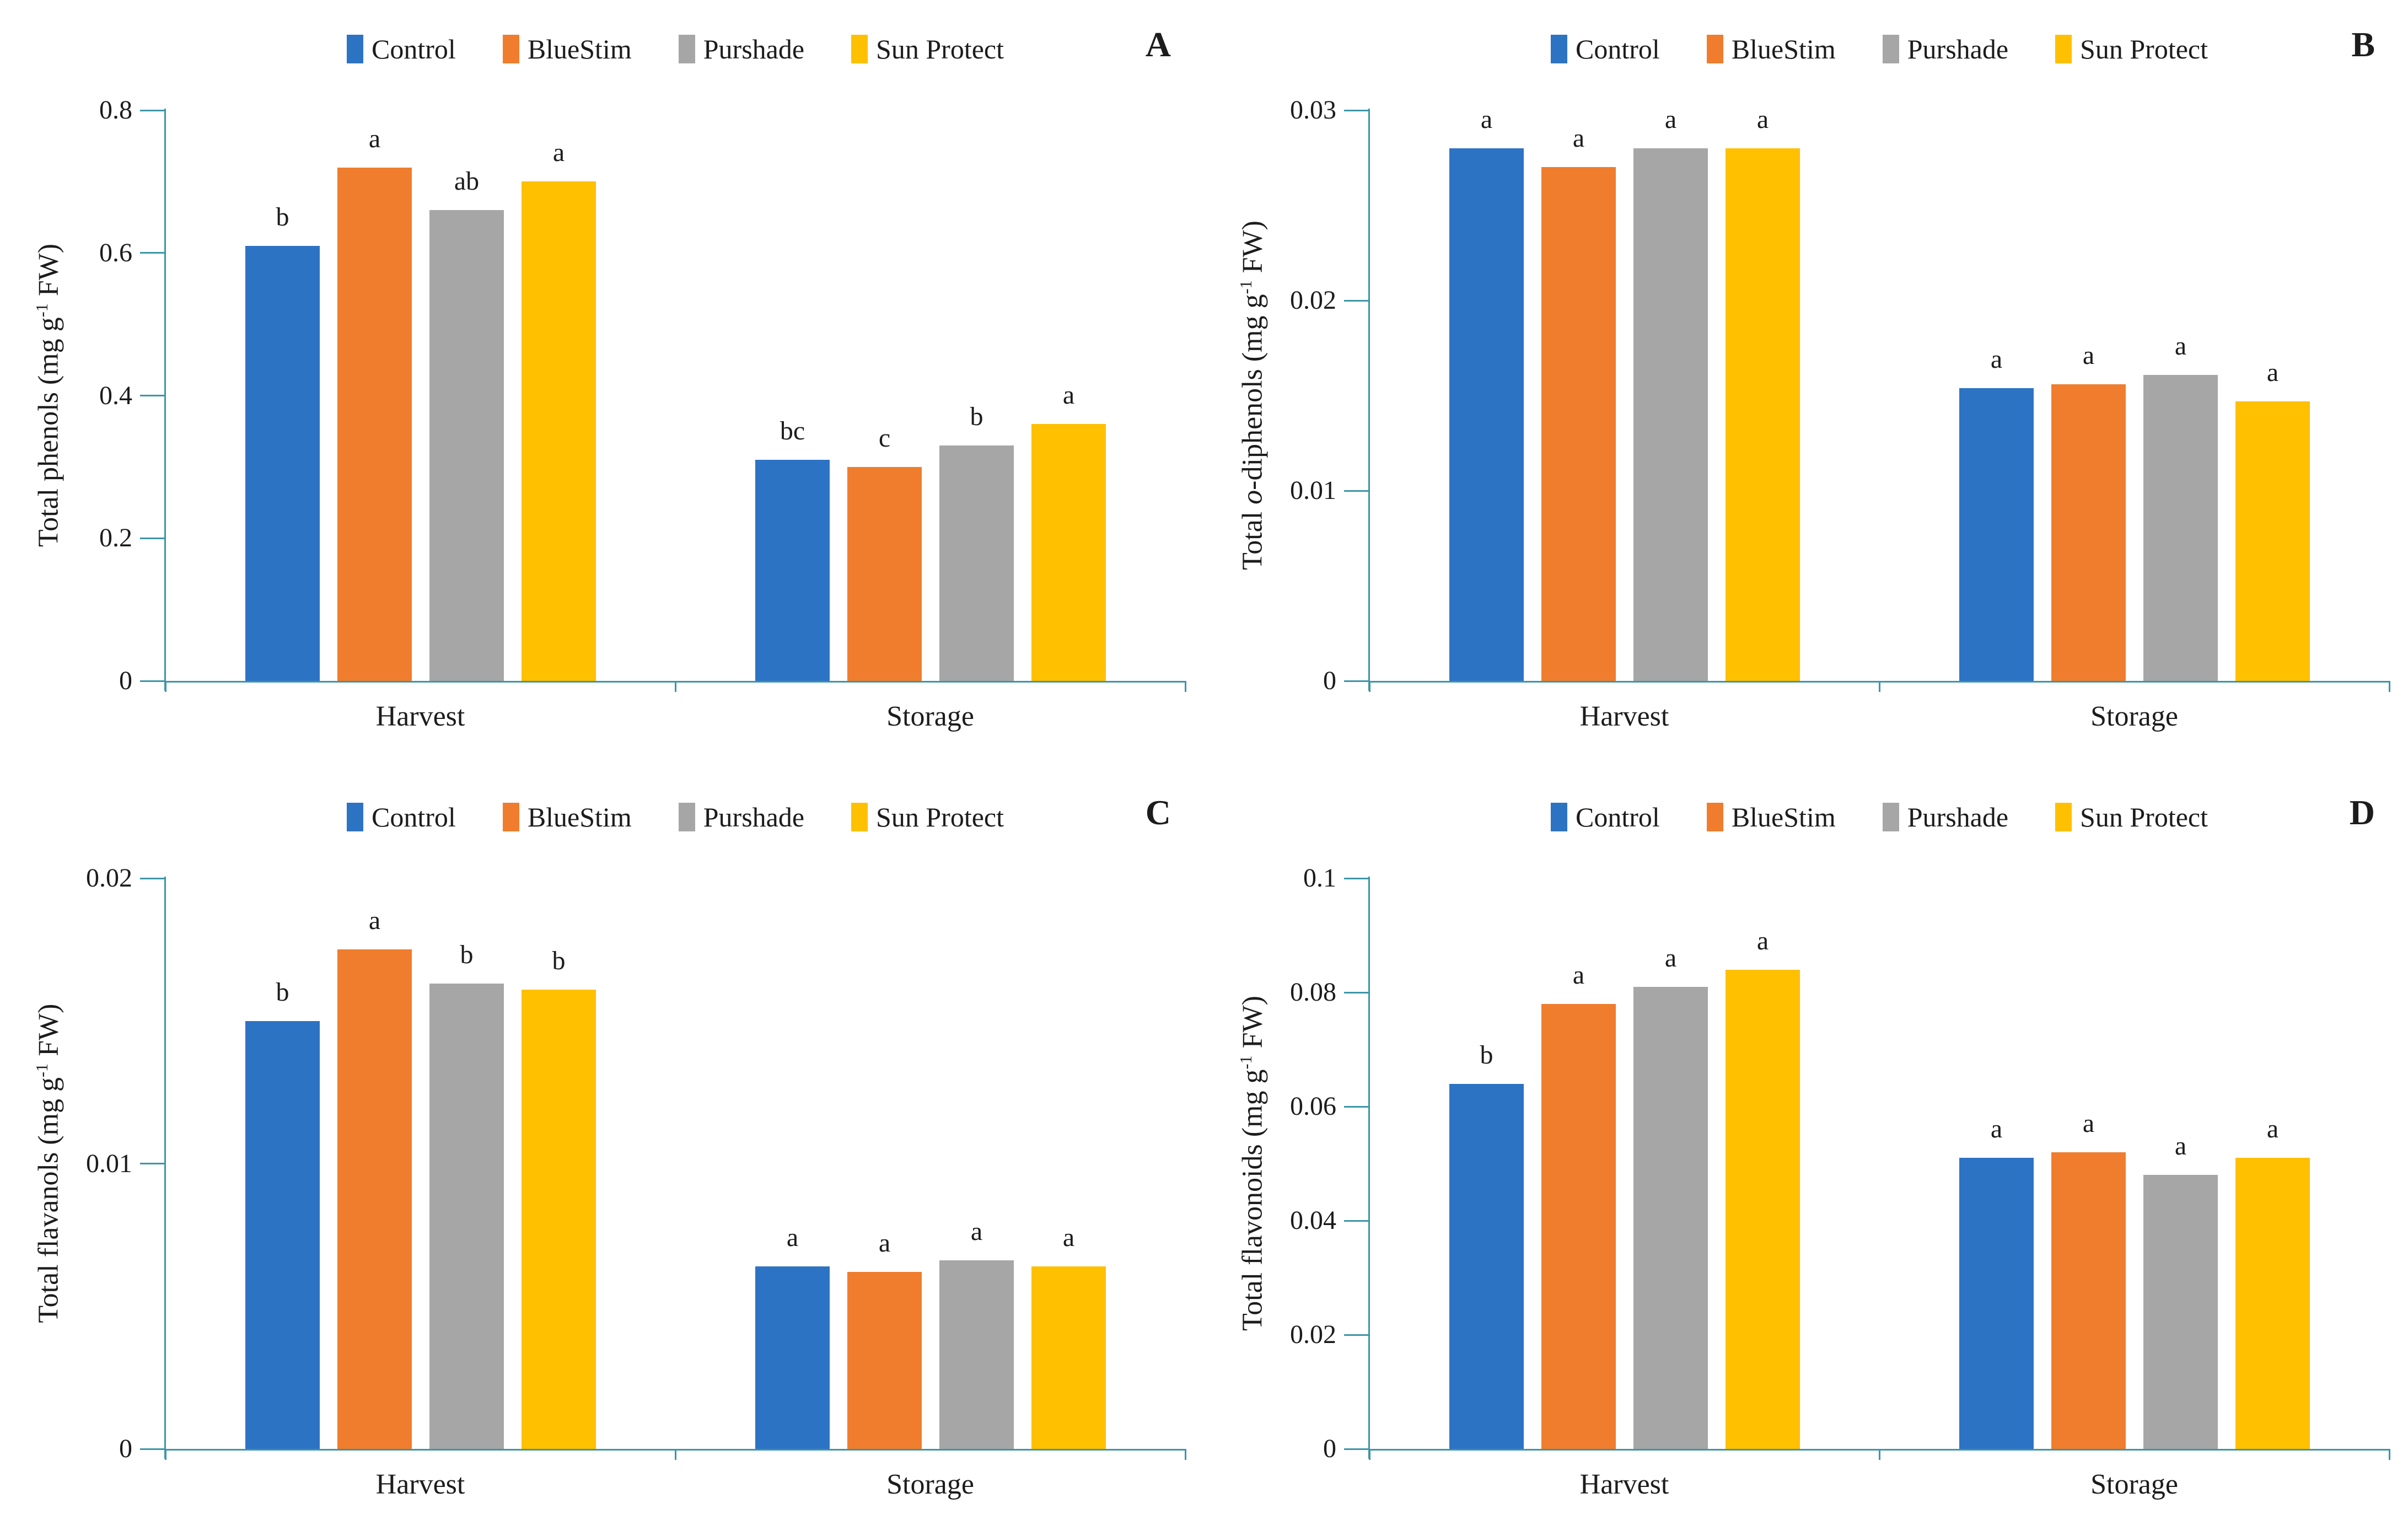  What do you see at coordinates (467, 181) in the screenshot?
I see `significance-letter-purshade-harvest: ab` at bounding box center [467, 181].